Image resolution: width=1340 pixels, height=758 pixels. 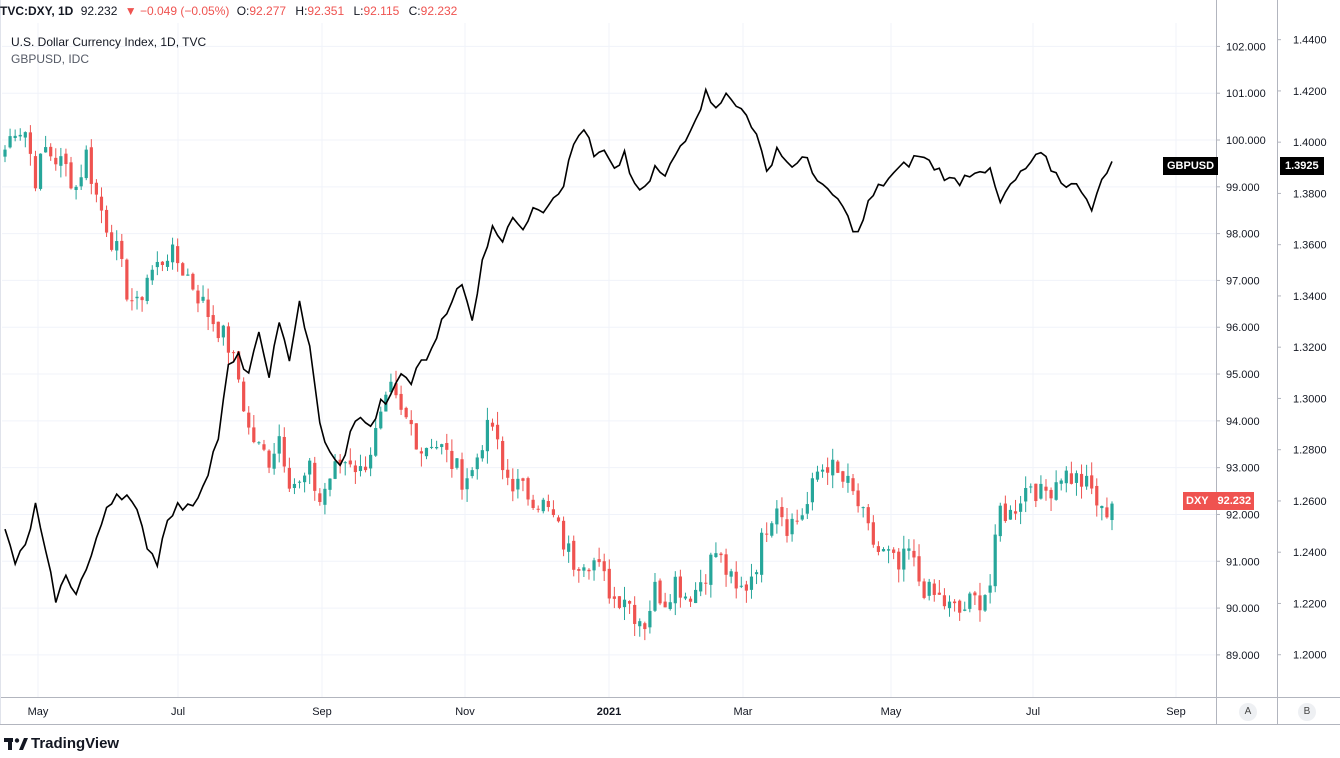 What do you see at coordinates (61, 744) in the screenshot?
I see `tradingview-logo: TradingView` at bounding box center [61, 744].